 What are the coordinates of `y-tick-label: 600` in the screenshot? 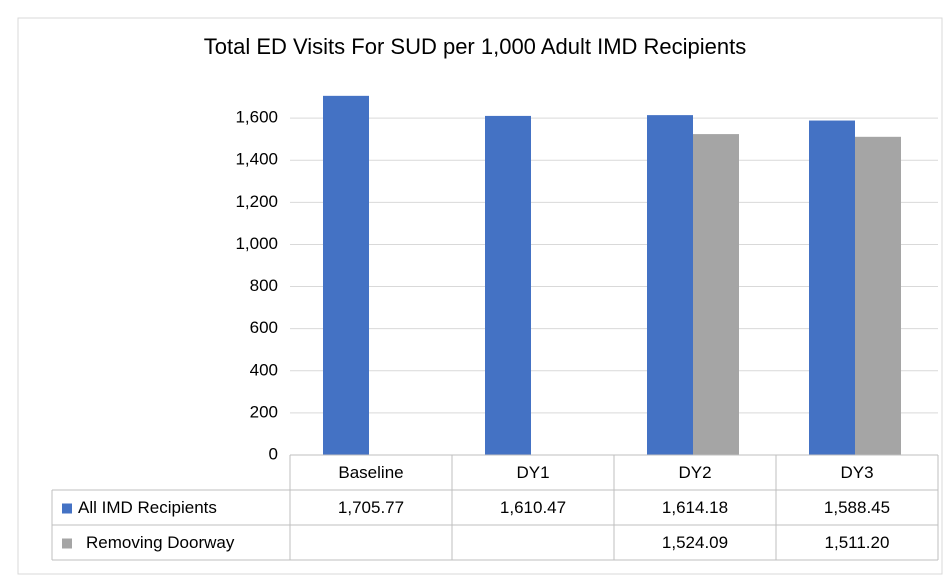 It's located at (264, 327).